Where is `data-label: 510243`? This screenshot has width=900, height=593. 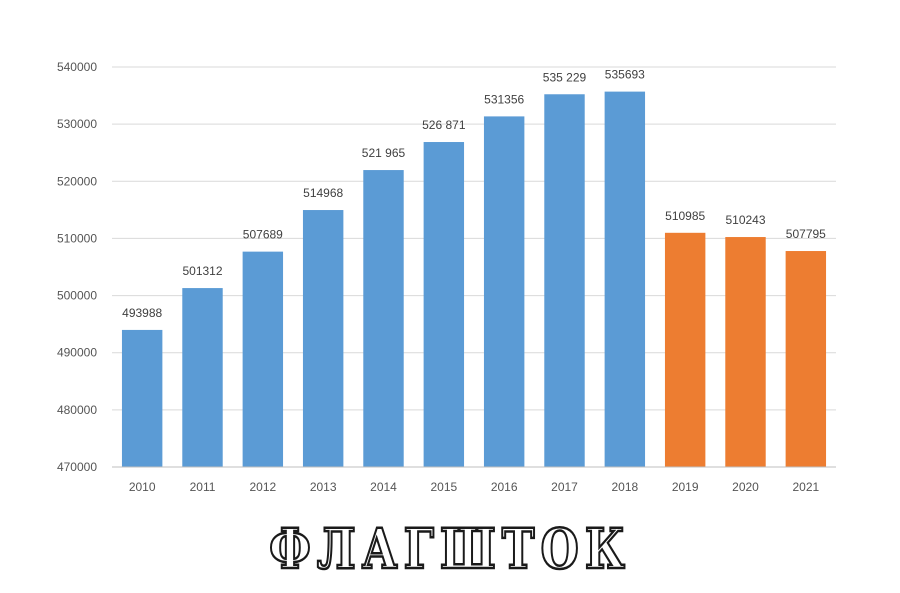
data-label: 510243 is located at coordinates (745, 220).